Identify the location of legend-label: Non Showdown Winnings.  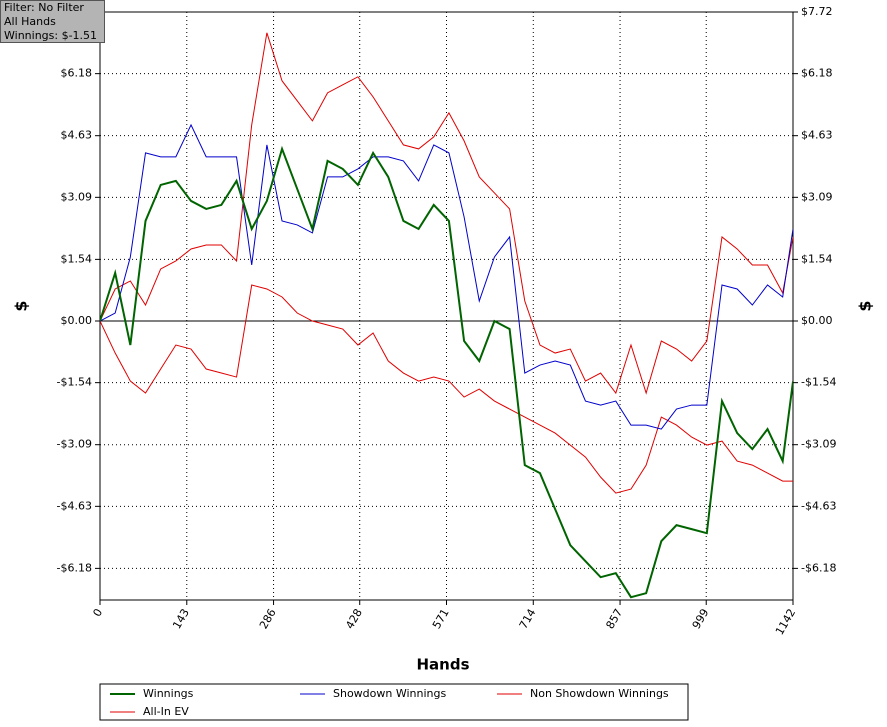
(599, 693).